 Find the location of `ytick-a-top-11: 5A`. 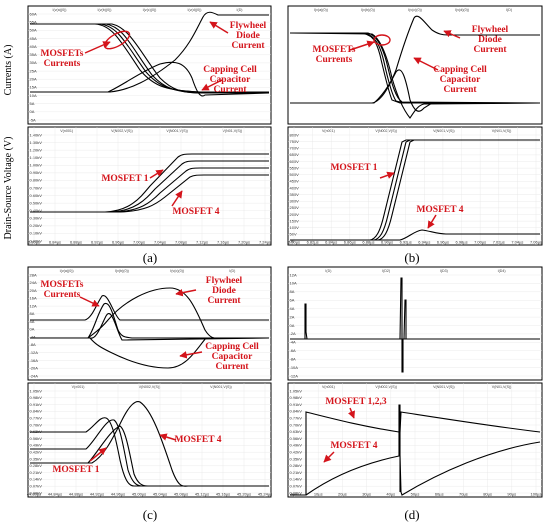

ytick-a-top-11: 5A is located at coordinates (32, 103).